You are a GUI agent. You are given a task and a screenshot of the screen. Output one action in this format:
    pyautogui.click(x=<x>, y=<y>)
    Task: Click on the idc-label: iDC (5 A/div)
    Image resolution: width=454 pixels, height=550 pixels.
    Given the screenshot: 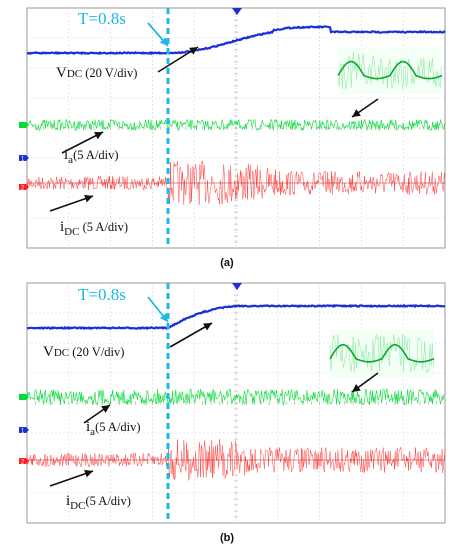 What is the action you would take?
    pyautogui.click(x=94, y=228)
    